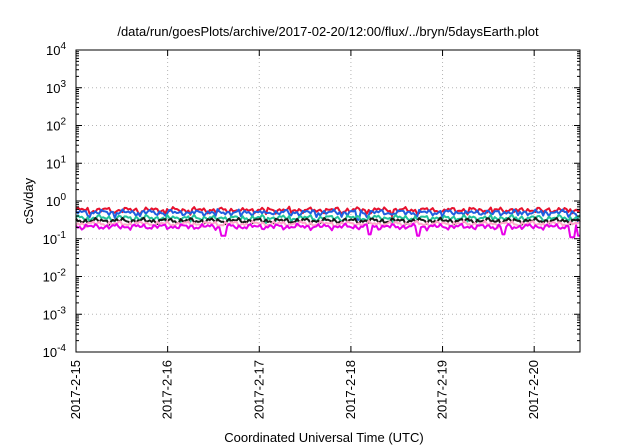  What do you see at coordinates (56, 49) in the screenshot?
I see `y-tick-label: 10⁴` at bounding box center [56, 49].